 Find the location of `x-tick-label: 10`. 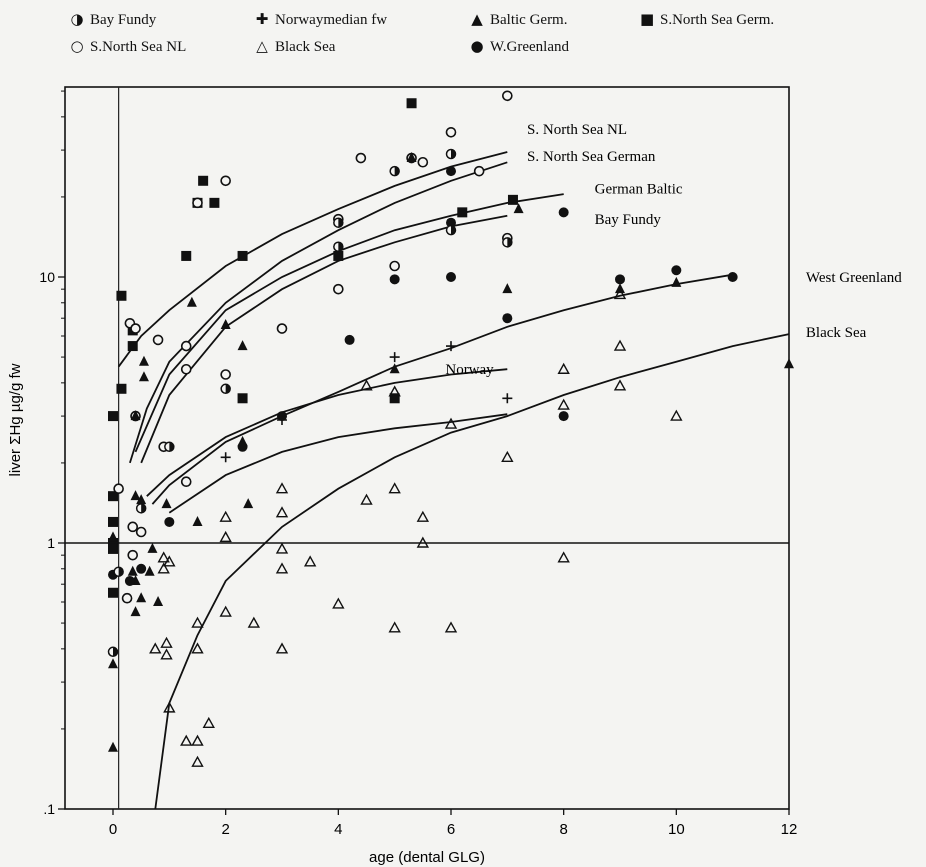

x-tick-label: 10 is located at coordinates (676, 829).